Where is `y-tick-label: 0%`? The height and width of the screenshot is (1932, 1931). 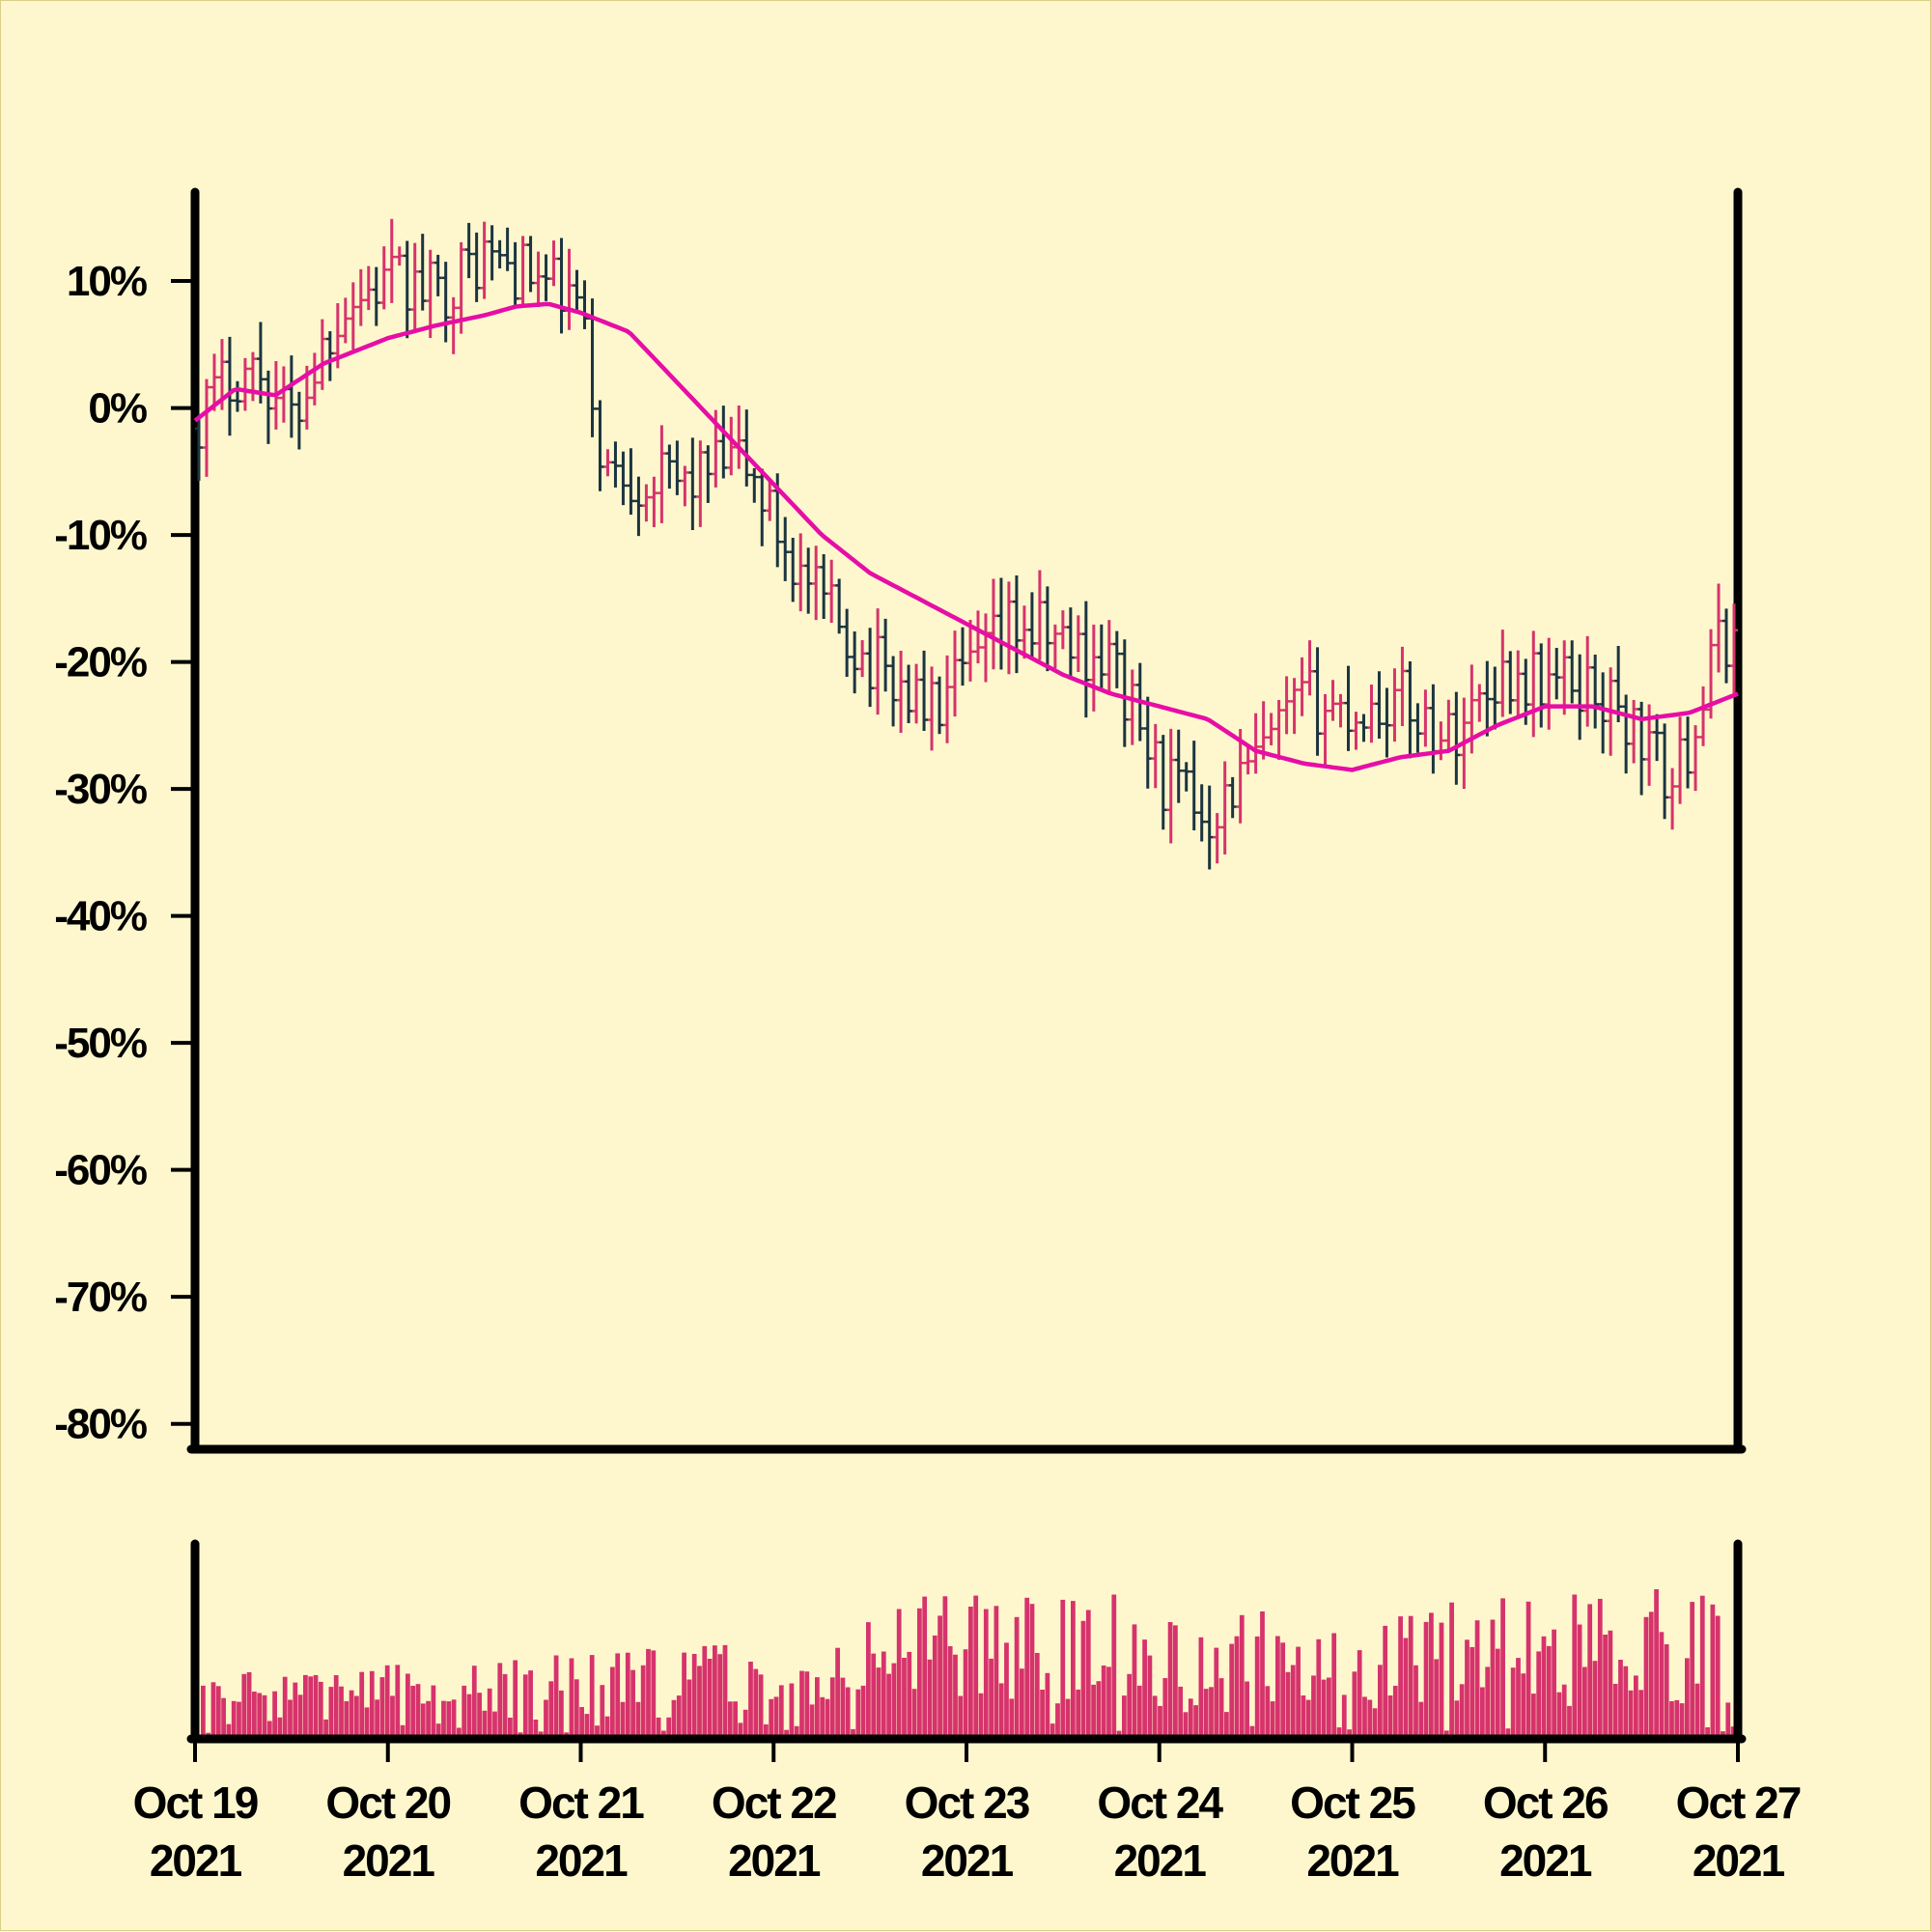
y-tick-label: 0% is located at coordinates (117, 409).